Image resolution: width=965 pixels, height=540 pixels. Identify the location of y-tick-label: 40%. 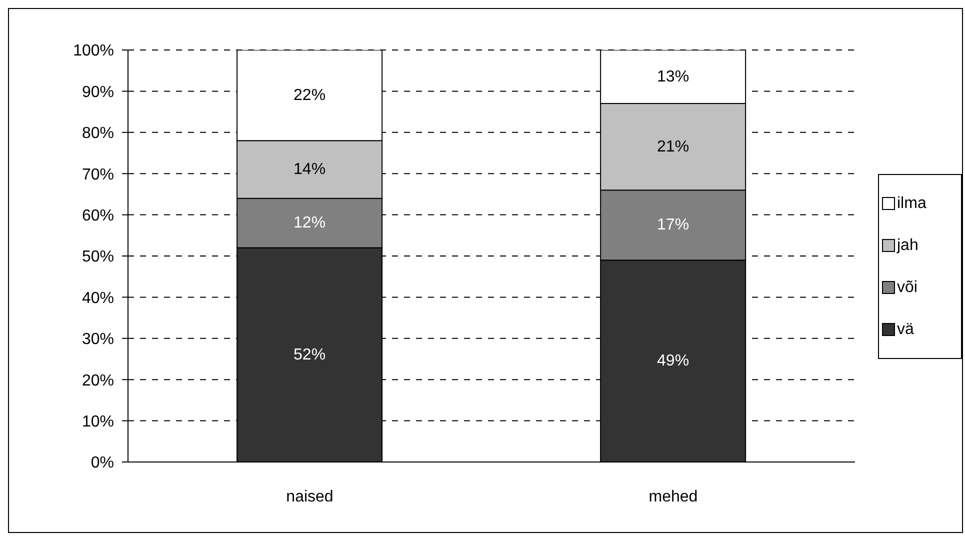
(98, 298).